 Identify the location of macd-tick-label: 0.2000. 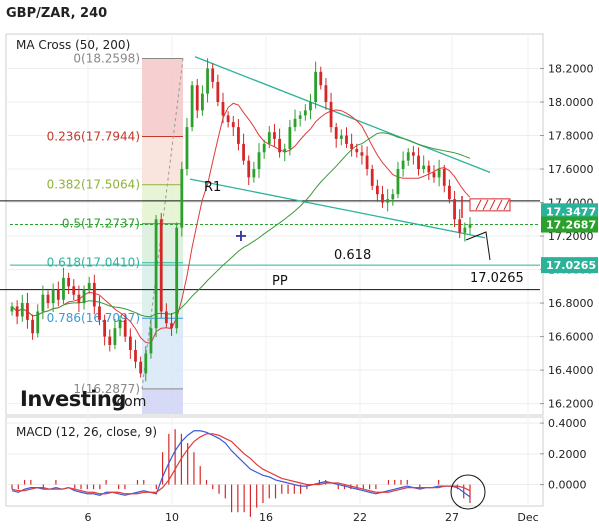
(567, 454).